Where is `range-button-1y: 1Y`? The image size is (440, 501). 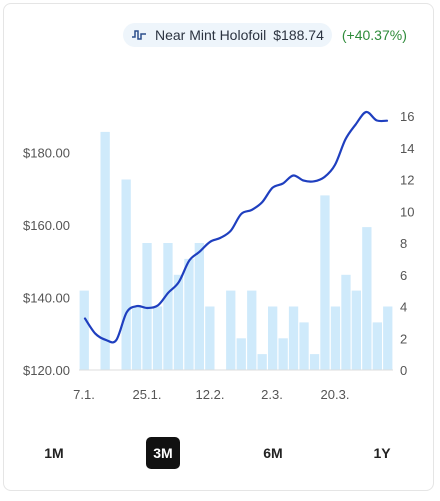
range-button-1y: 1Y is located at coordinates (382, 453).